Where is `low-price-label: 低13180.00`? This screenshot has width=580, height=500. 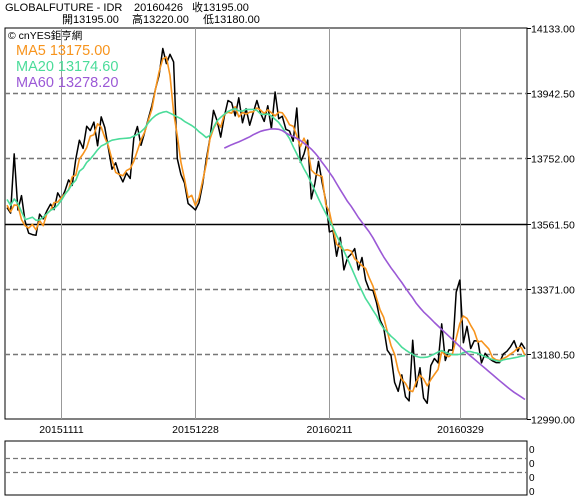 low-price-label: 低13180.00 is located at coordinates (231, 20).